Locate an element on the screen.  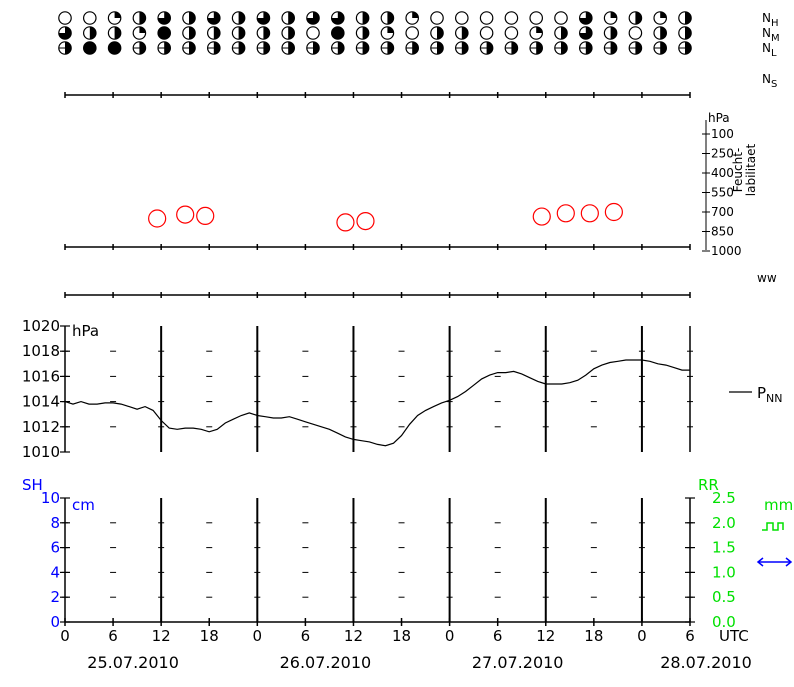
humidity-level-label: 400 is located at coordinates (722, 173).